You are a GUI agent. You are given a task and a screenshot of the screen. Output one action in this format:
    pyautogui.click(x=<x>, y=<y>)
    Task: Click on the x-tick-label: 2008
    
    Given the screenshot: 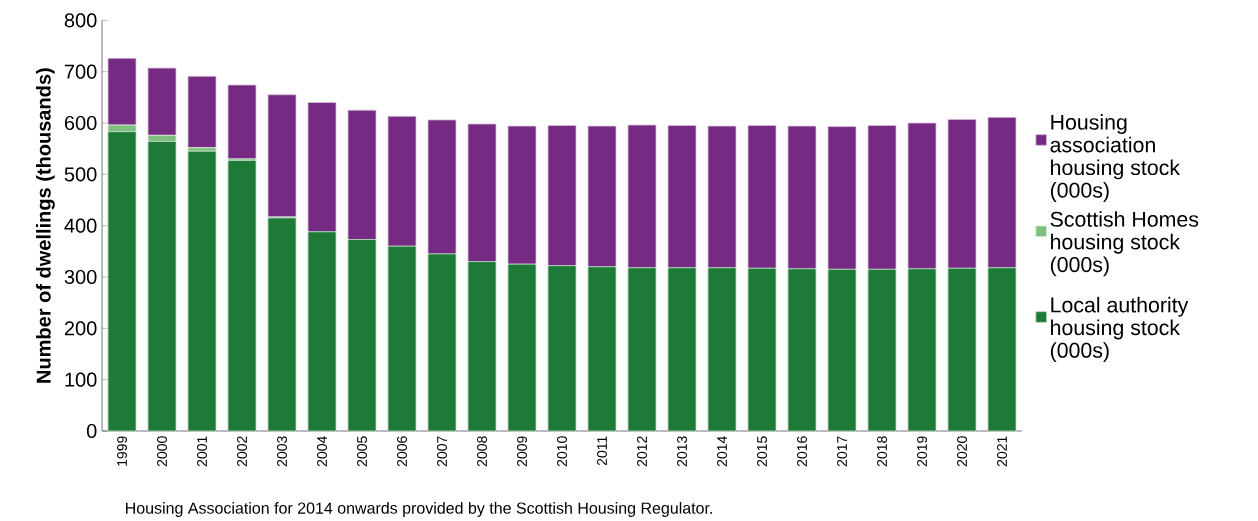 What is the action you would take?
    pyautogui.click(x=482, y=451)
    